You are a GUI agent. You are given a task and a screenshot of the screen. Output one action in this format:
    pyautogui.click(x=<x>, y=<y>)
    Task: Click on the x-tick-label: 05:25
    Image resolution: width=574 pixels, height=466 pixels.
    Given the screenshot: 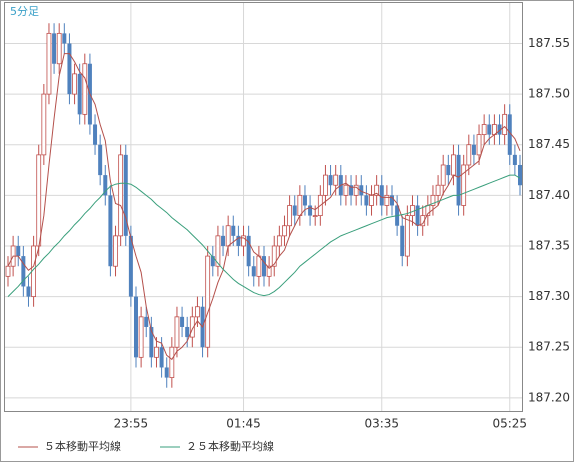 What is the action you would take?
    pyautogui.click(x=509, y=424)
    